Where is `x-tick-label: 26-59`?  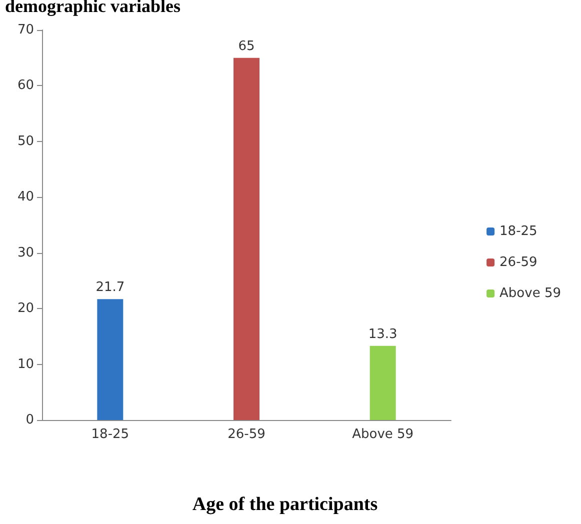
x-tick-label: 26-59 is located at coordinates (247, 434).